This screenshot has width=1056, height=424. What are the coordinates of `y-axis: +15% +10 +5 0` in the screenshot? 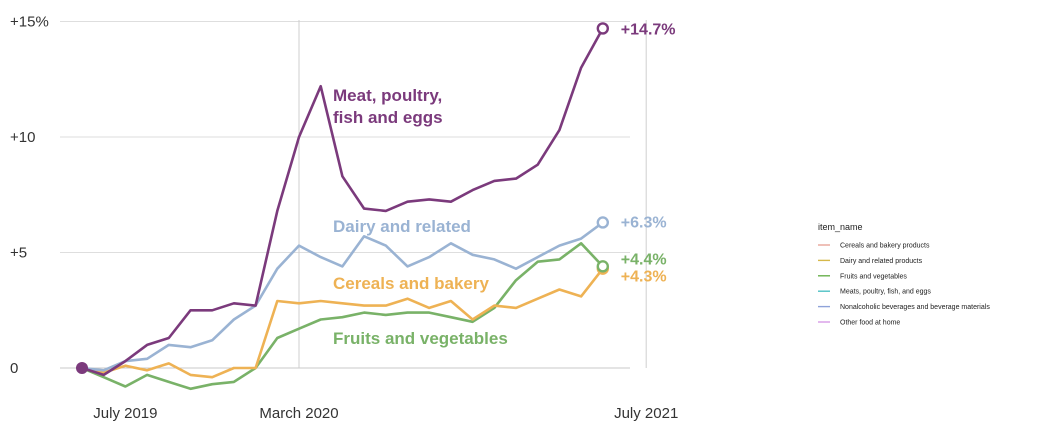 It's located at (29, 196).